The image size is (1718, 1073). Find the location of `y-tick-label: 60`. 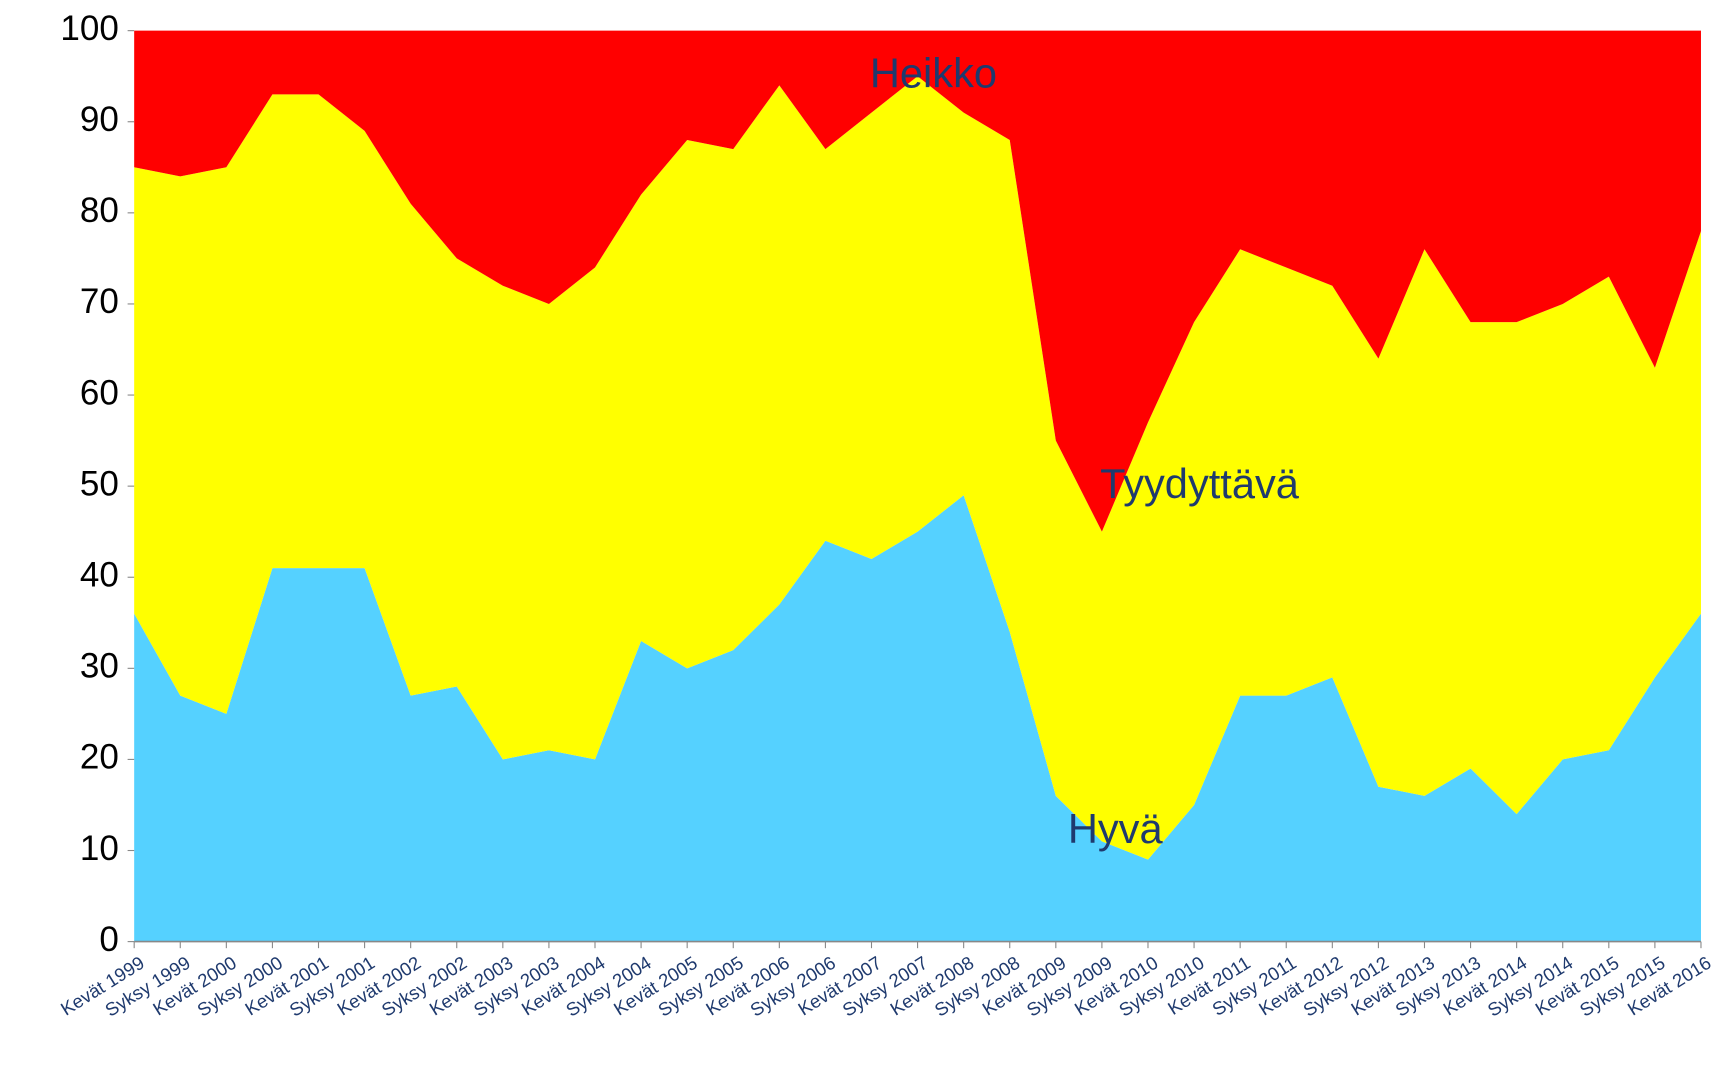

y-tick-label: 60 is located at coordinates (99, 392).